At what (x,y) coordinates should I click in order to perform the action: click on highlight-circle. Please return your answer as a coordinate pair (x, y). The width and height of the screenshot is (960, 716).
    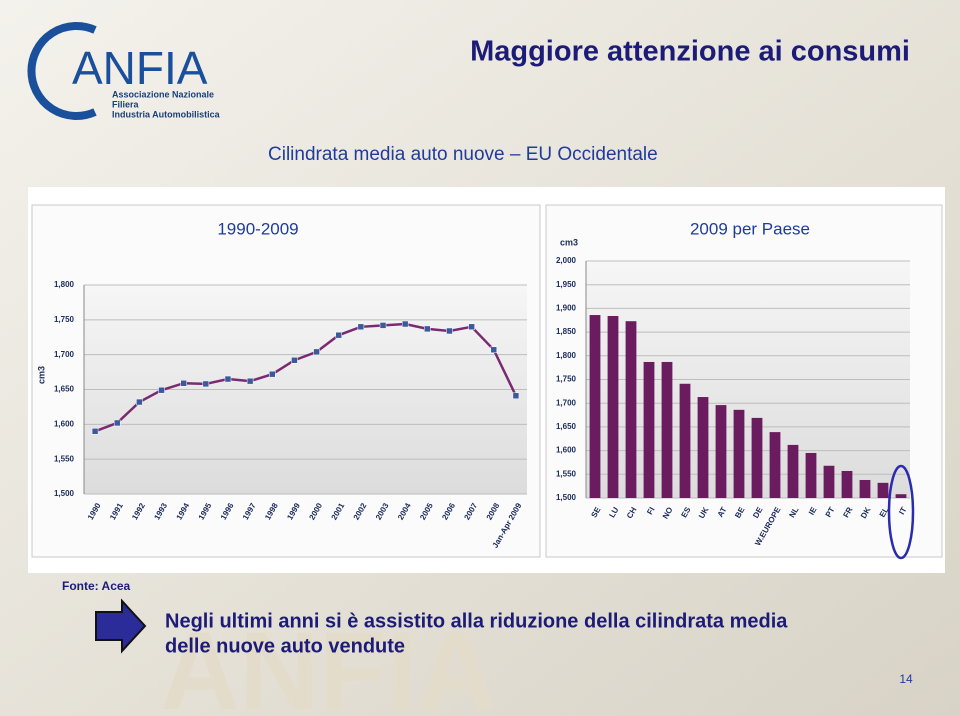
    Looking at the image, I should click on (901, 512).